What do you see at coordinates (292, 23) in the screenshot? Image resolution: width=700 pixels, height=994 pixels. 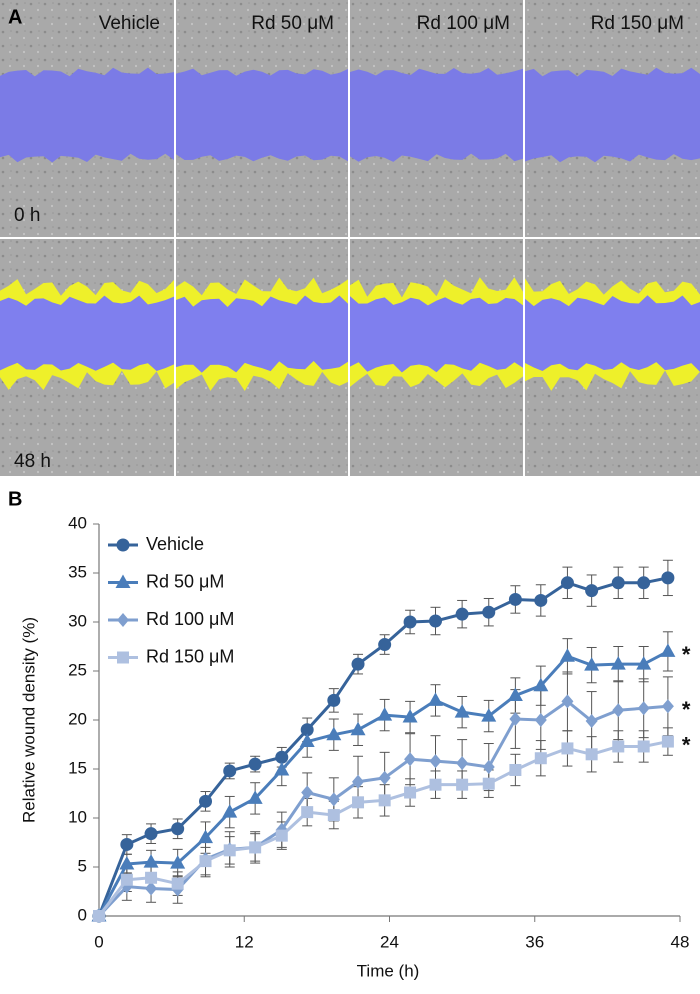 I see `column-label: Rd 50 μM` at bounding box center [292, 23].